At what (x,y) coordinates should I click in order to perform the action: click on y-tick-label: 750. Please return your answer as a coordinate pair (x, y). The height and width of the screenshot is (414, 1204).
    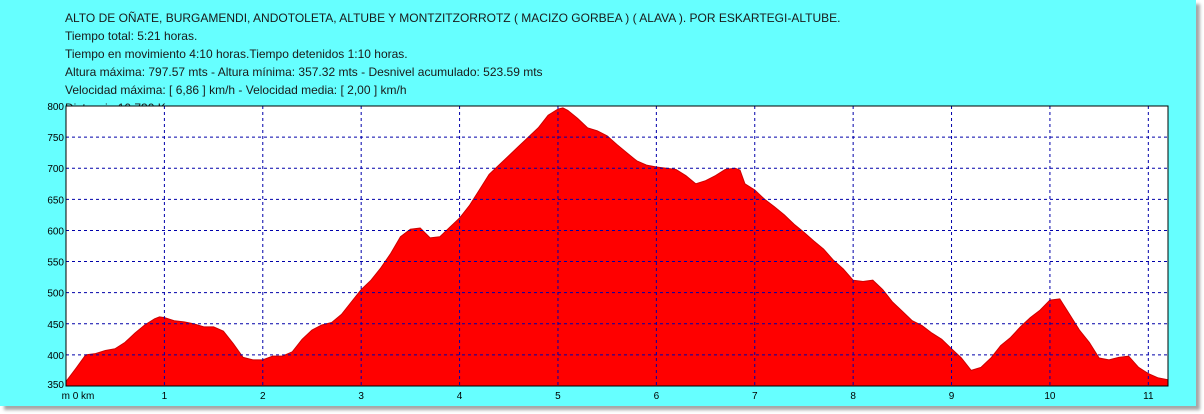
    Looking at the image, I should click on (55, 138).